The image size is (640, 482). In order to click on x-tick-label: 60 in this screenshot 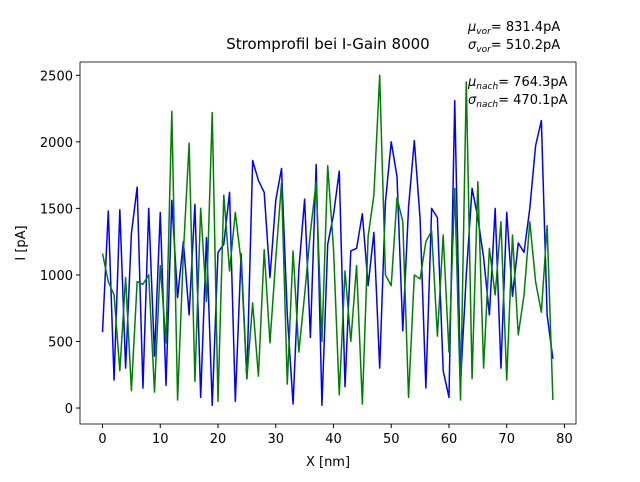, I will do `click(449, 439)`.